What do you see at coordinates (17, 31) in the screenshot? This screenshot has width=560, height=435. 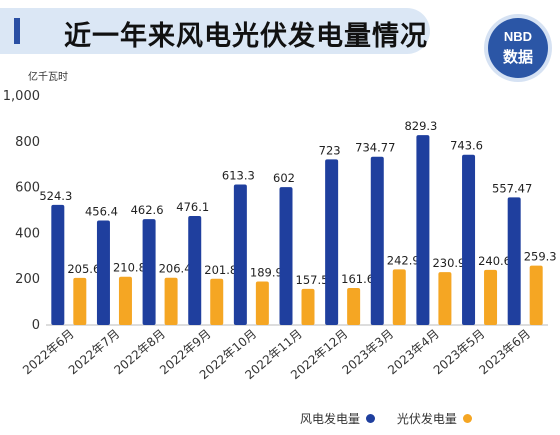 I see `title-accent-bar` at bounding box center [17, 31].